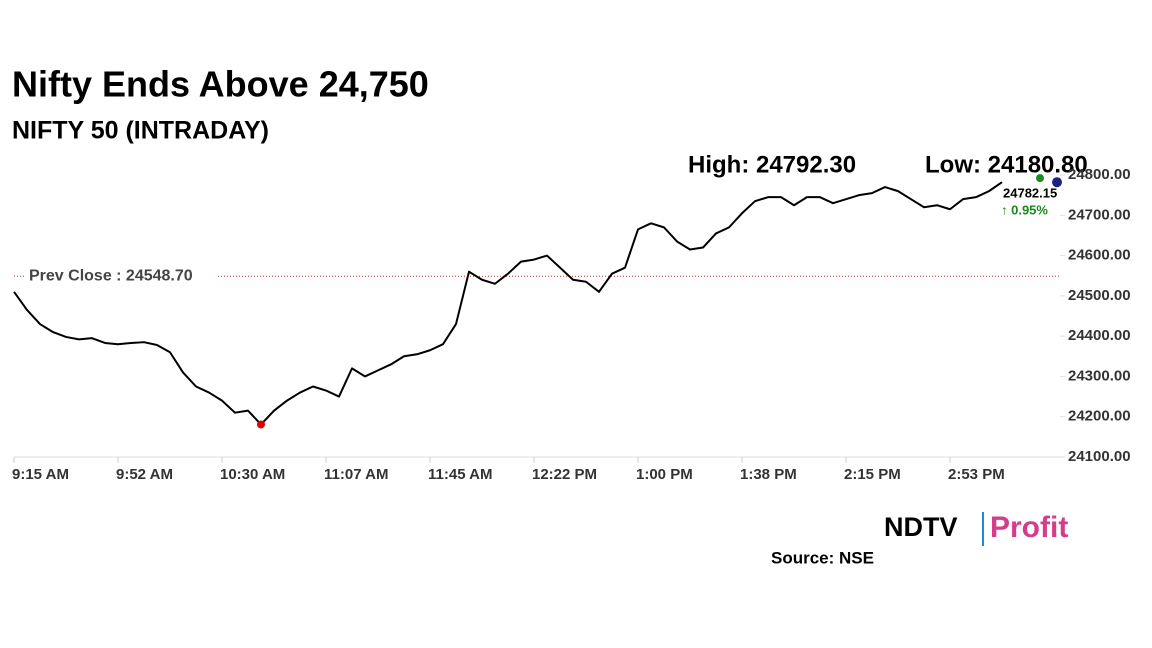  Describe the element at coordinates (976, 474) in the screenshot. I see `x-tick-label: 2:53 PM` at that location.